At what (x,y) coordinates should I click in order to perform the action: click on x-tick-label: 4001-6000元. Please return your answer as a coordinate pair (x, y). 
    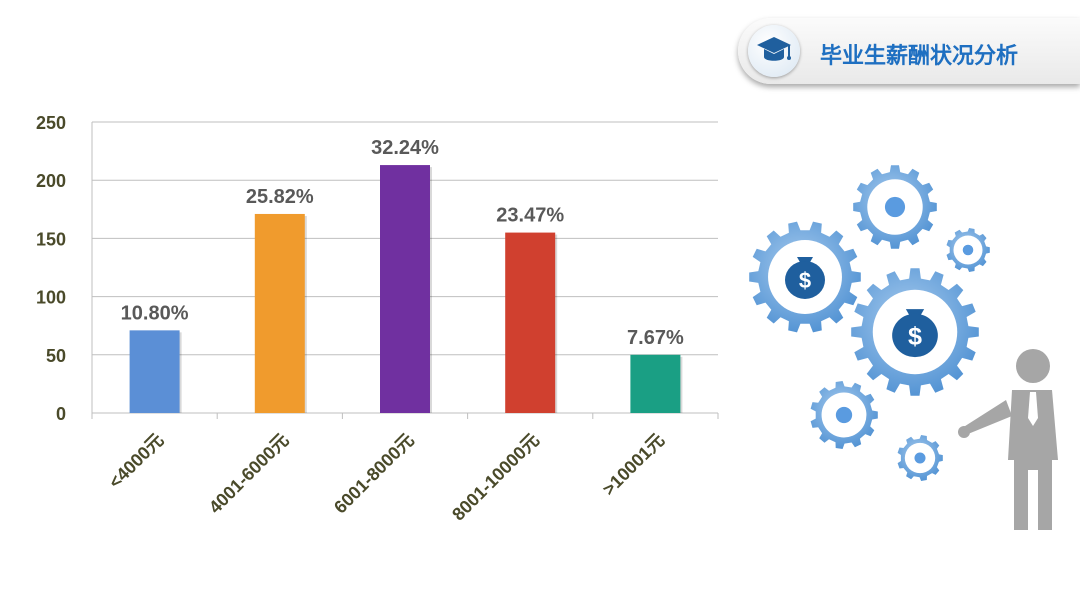
    Looking at the image, I should click on (249, 474).